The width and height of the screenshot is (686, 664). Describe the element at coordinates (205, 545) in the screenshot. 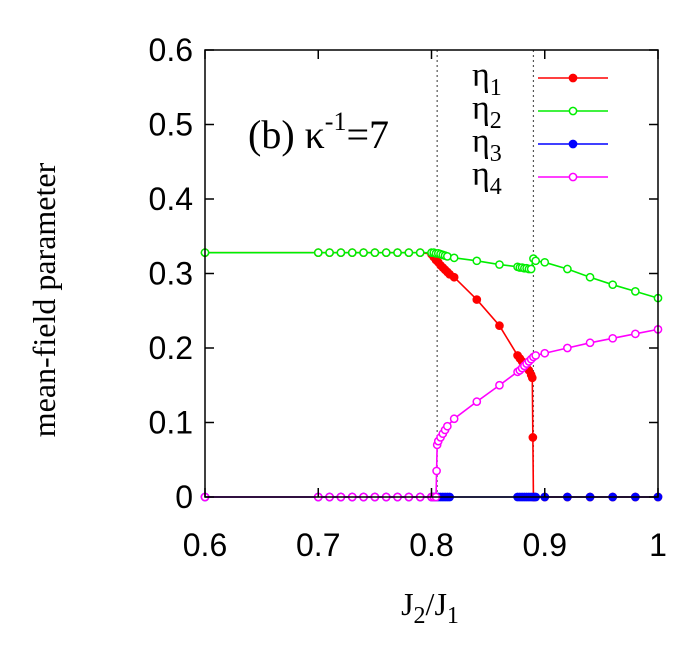

I see `x-tick-label-1: 0.6` at that location.